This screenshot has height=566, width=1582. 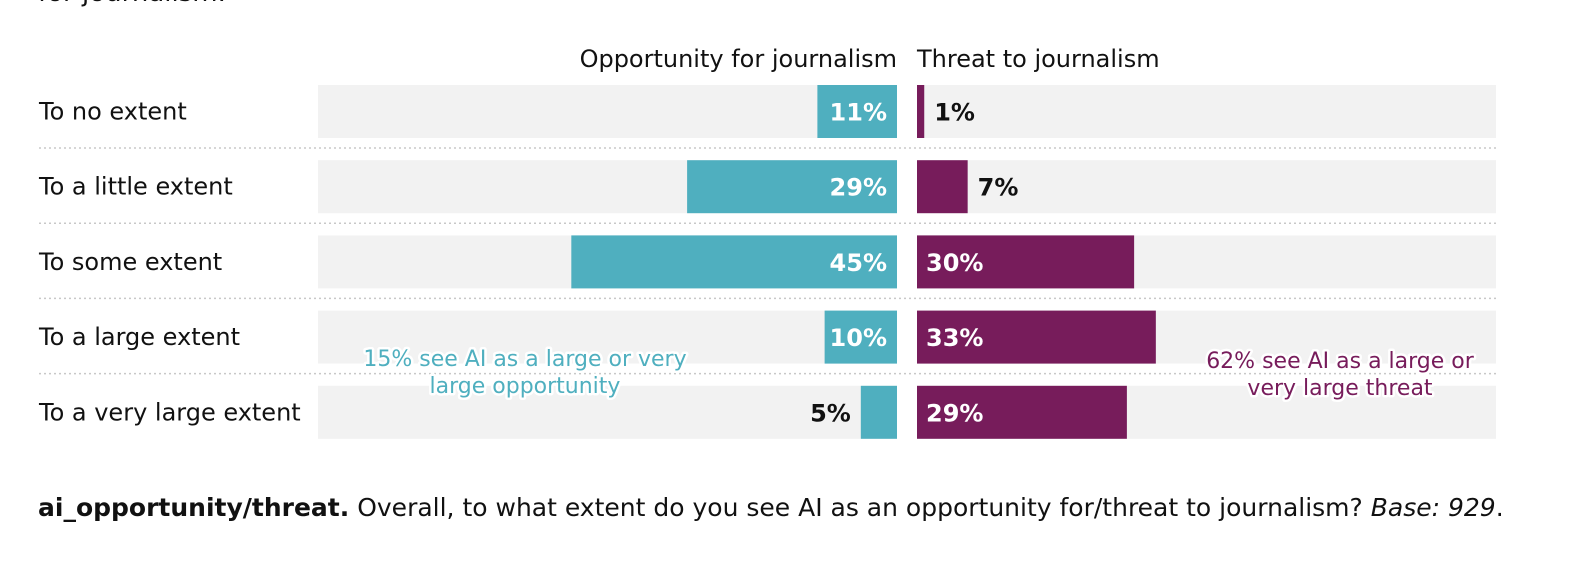 What do you see at coordinates (525, 386) in the screenshot?
I see `annotation-line: large opportunity` at bounding box center [525, 386].